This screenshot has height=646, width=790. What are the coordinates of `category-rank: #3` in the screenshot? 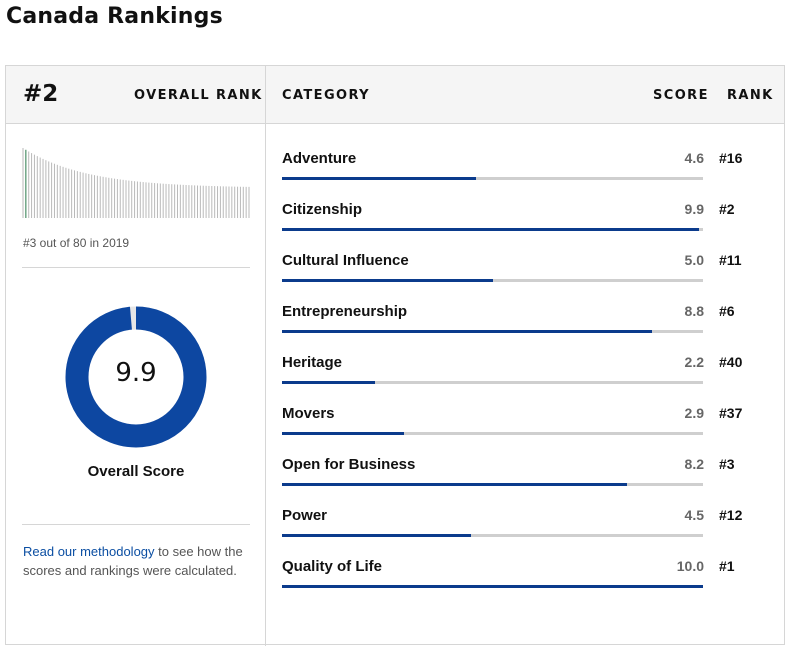 It's located at (727, 464).